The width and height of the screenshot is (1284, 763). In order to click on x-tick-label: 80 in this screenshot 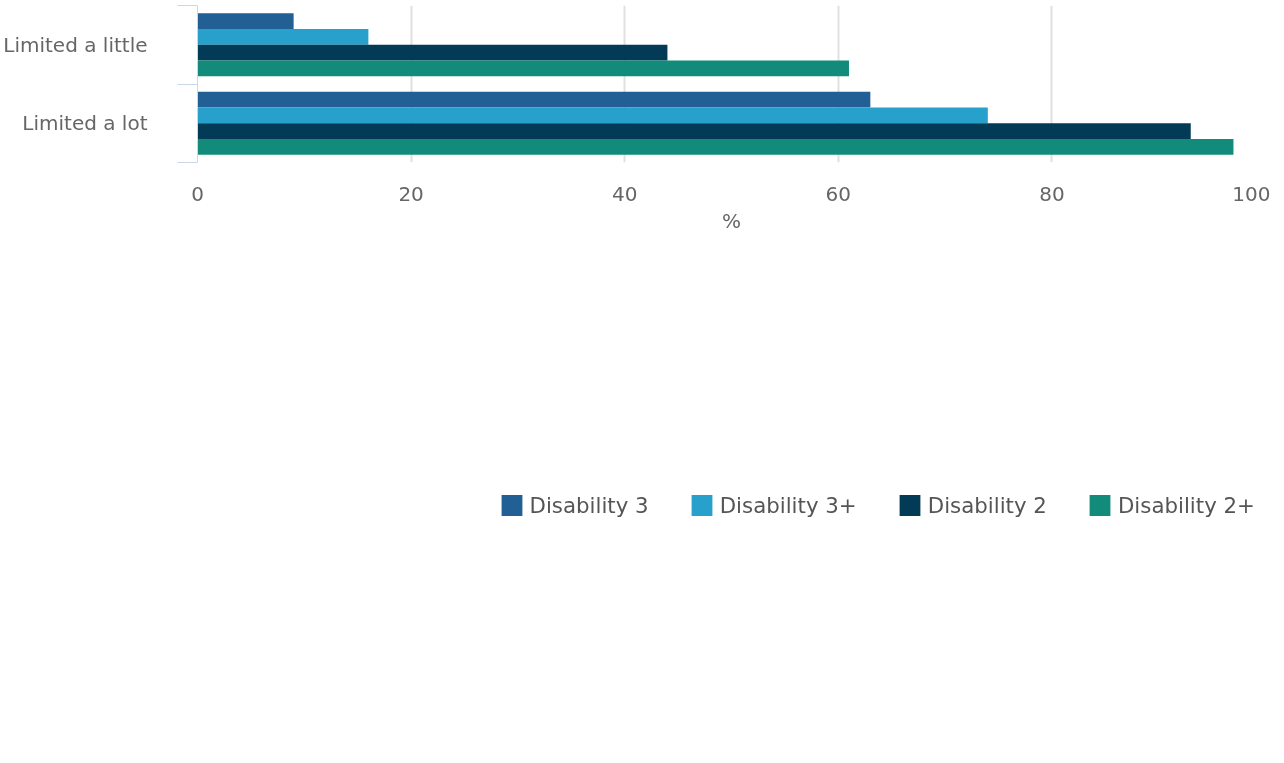, I will do `click(1052, 193)`.